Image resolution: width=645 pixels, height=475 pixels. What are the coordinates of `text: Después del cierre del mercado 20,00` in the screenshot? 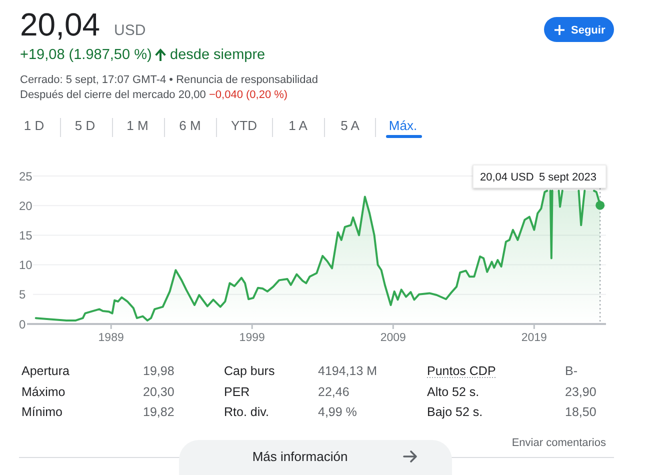 It's located at (113, 95).